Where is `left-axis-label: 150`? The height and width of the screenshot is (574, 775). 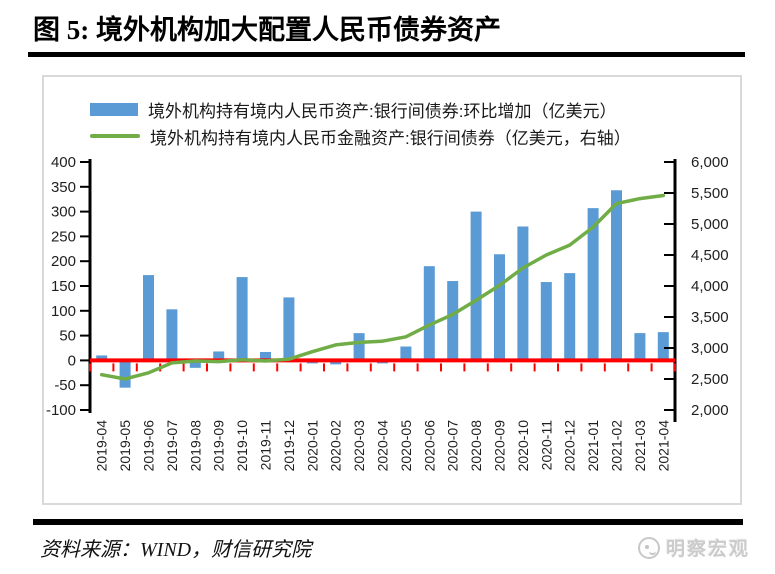 left-axis-label: 150 is located at coordinates (63, 286).